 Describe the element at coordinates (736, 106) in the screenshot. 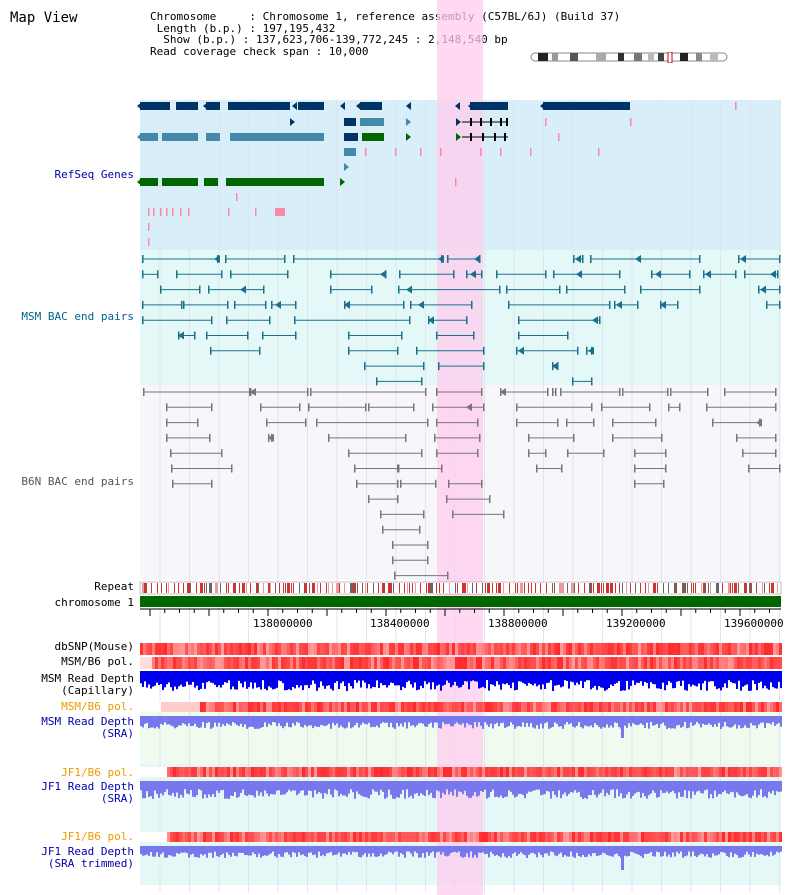

I see `gene-mark` at that location.